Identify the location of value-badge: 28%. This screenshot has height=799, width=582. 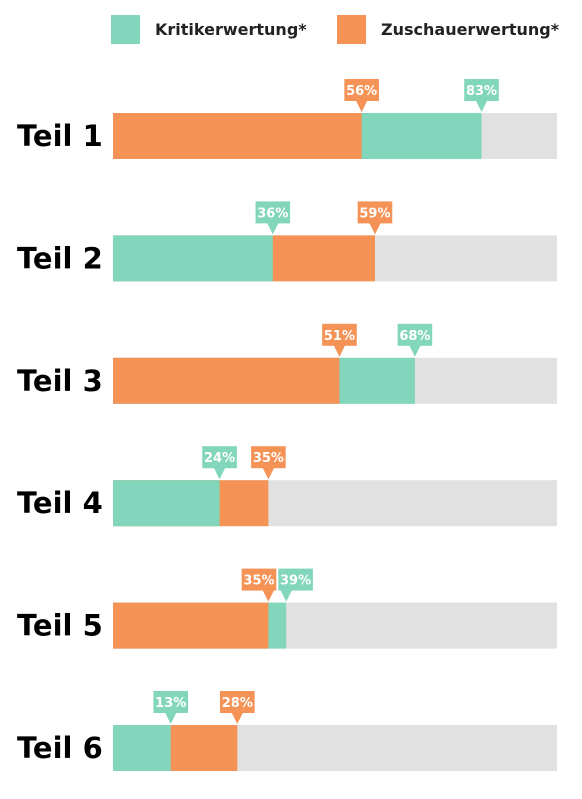
(237, 707).